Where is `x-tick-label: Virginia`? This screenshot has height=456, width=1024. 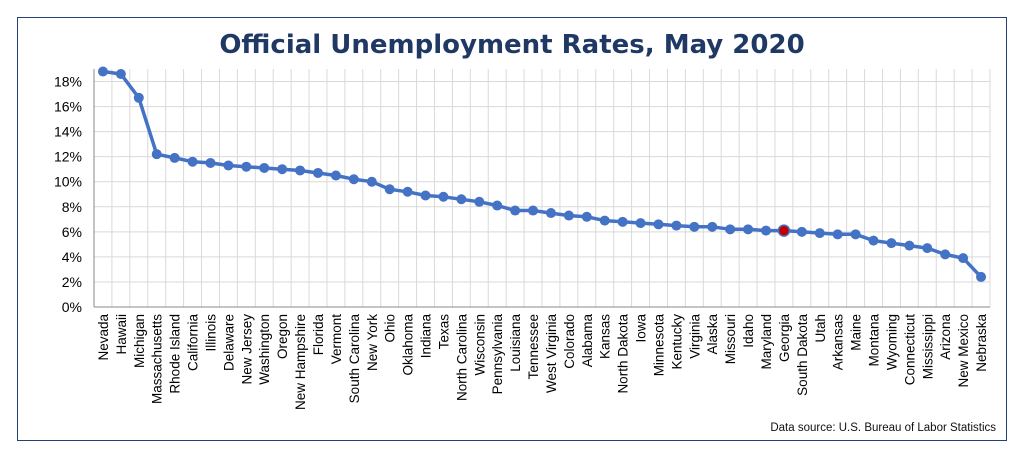
x-tick-label: Virginia is located at coordinates (694, 336).